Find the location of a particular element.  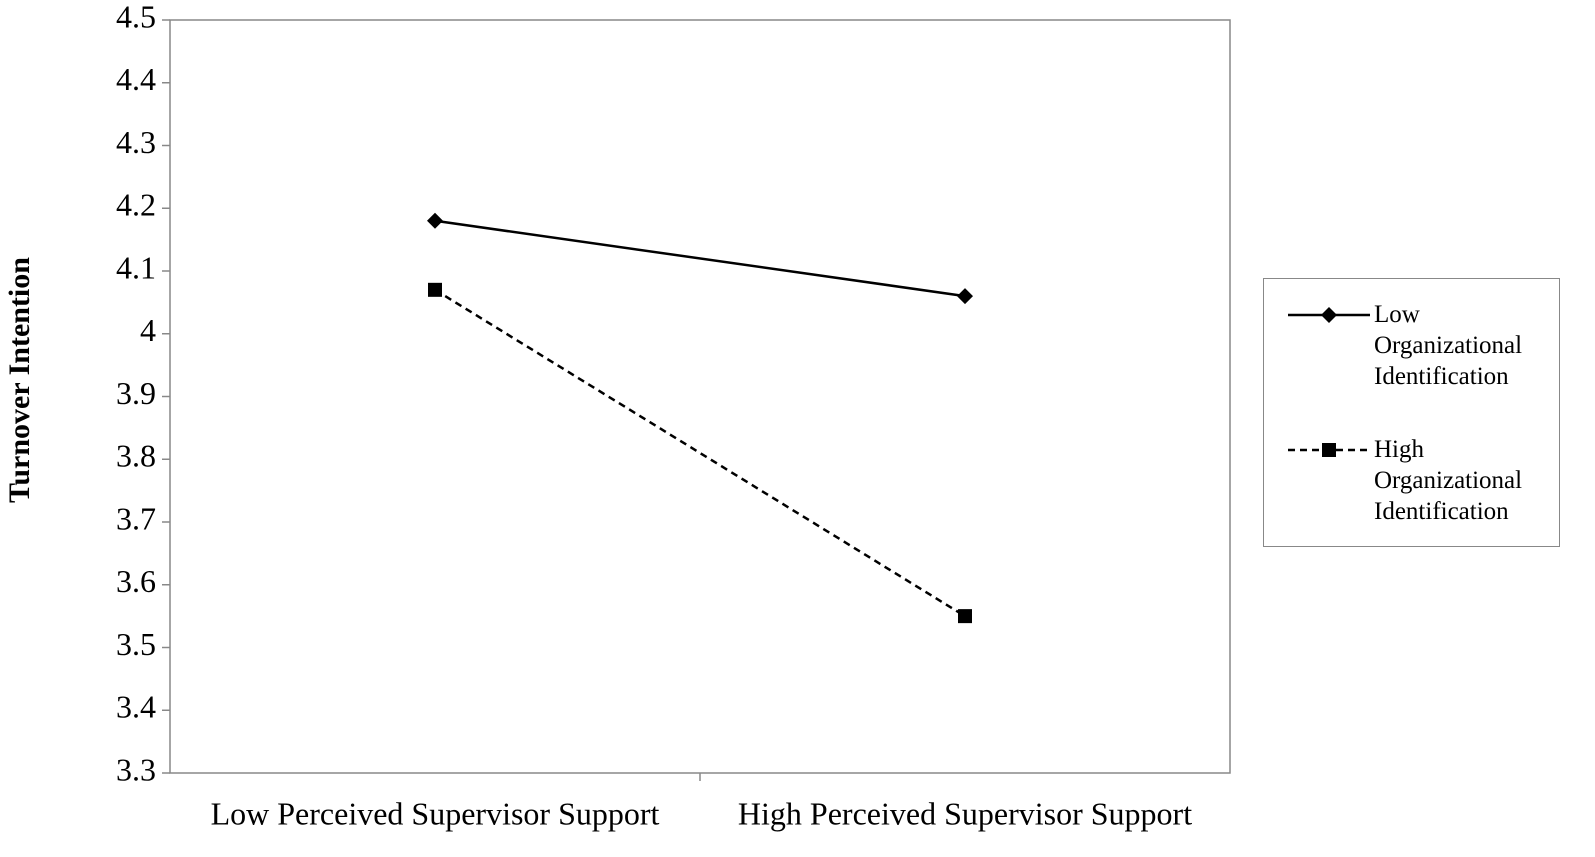

y-tick-label: 3.5 is located at coordinates (136, 644).